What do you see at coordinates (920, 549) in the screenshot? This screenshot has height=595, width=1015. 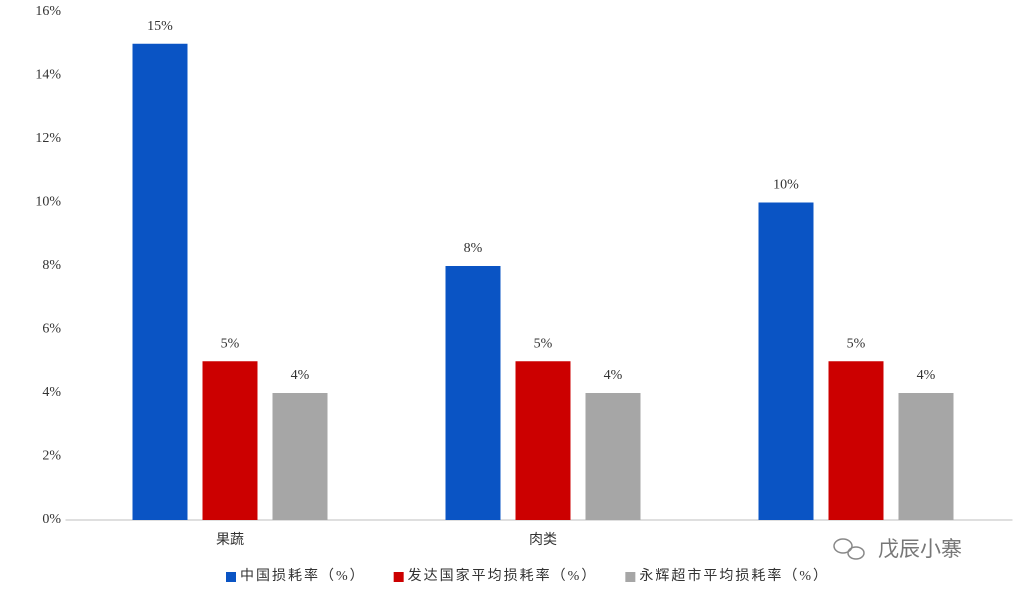 I see `watermark: 戊辰小寨` at bounding box center [920, 549].